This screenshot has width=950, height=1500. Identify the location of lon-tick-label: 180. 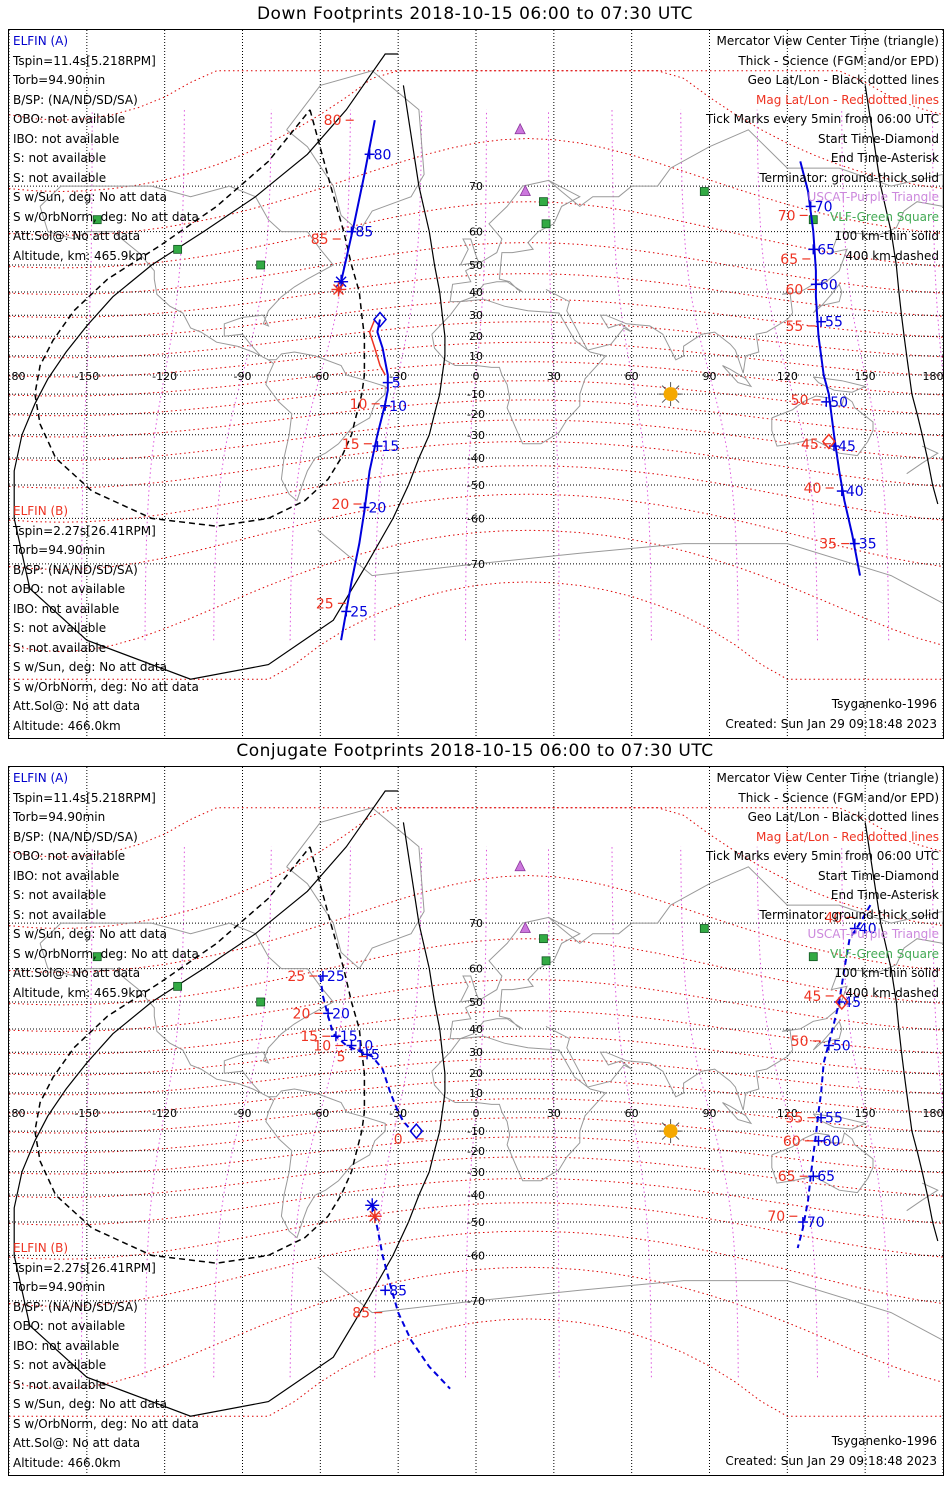
(933, 1113).